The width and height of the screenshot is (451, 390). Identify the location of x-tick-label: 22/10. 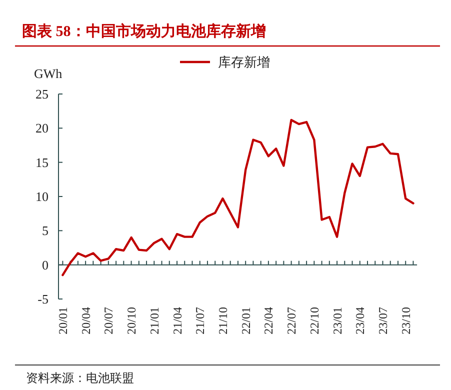
(314, 320).